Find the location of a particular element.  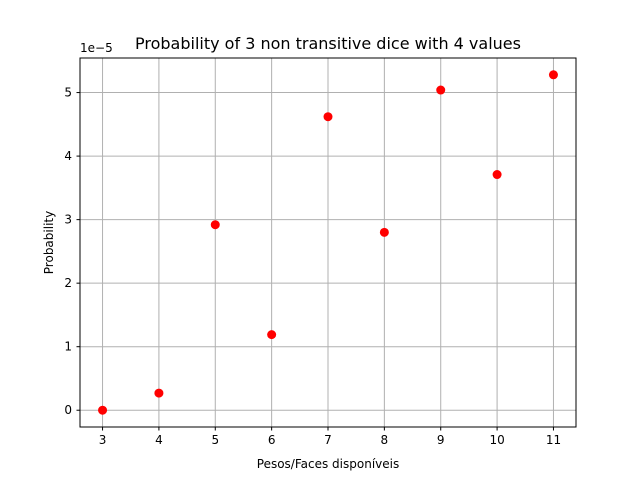

x-tick-label: 9 is located at coordinates (441, 440).